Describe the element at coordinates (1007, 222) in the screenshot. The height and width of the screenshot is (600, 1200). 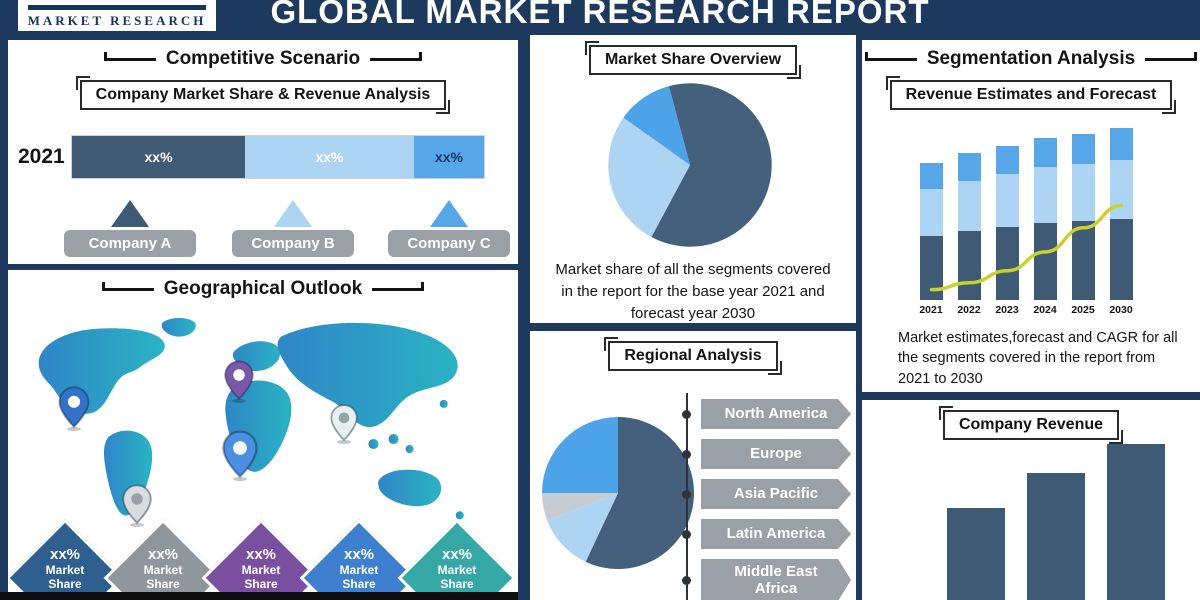
I see `forecast-bar-2023` at that location.